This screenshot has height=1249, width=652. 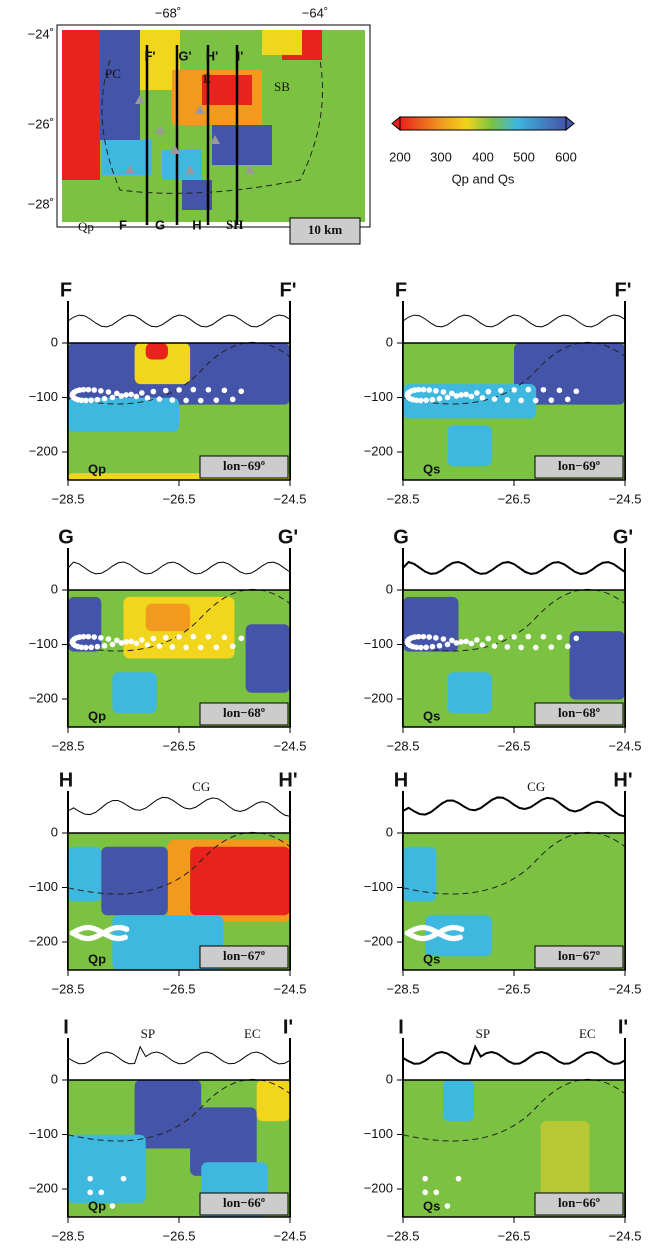 What do you see at coordinates (483, 1033) in the screenshot?
I see `section-annotation: SP` at bounding box center [483, 1033].